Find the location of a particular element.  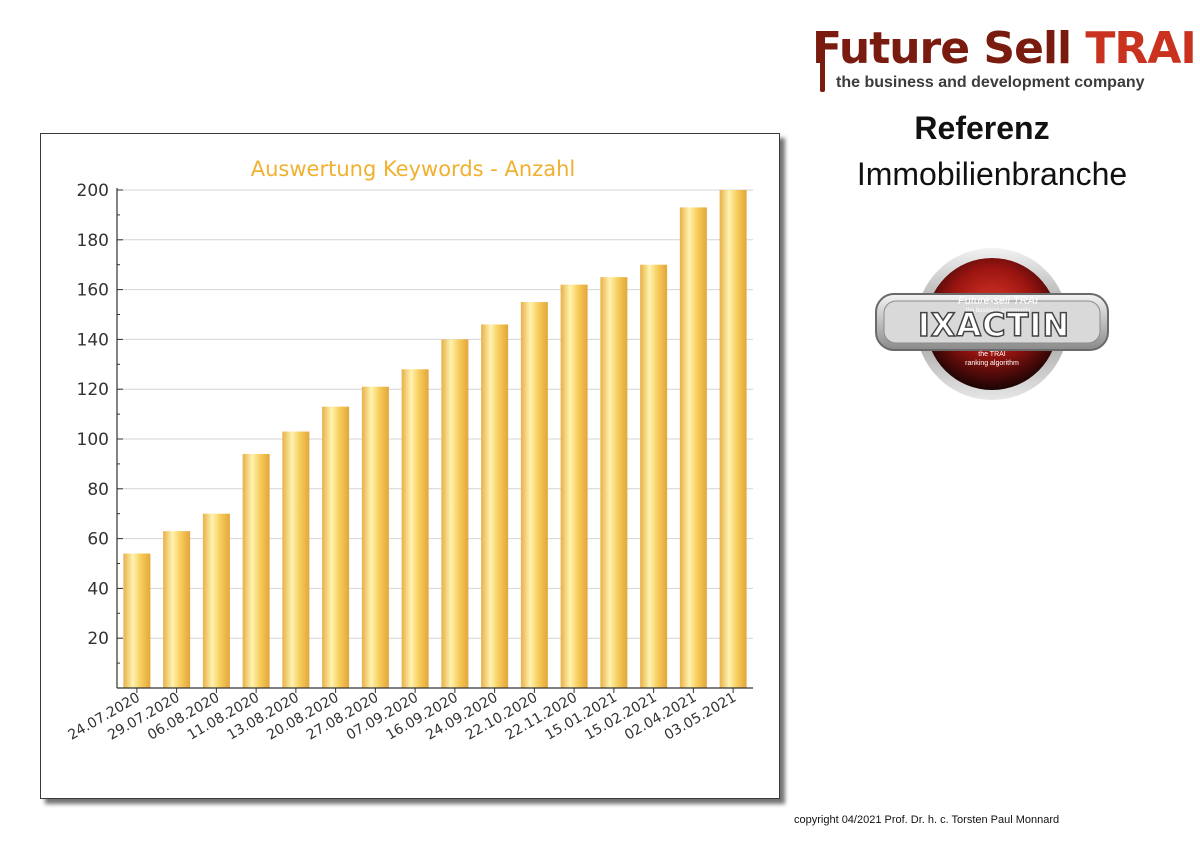

badge-bottom-line-2: ranking algorithm is located at coordinates (992, 363).